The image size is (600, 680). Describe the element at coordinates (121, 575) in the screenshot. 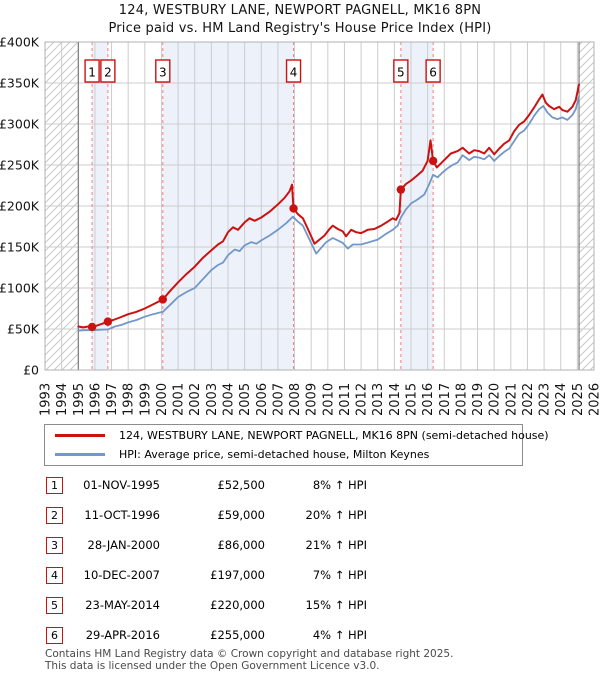

I see `sale-date: 10-DEC-2007` at that location.